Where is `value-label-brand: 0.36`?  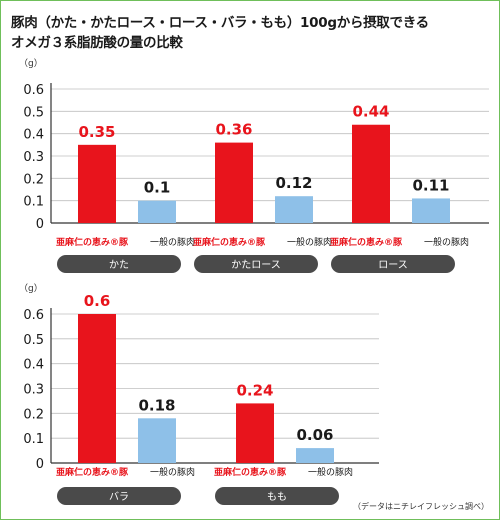 value-label-brand: 0.36 is located at coordinates (233, 130).